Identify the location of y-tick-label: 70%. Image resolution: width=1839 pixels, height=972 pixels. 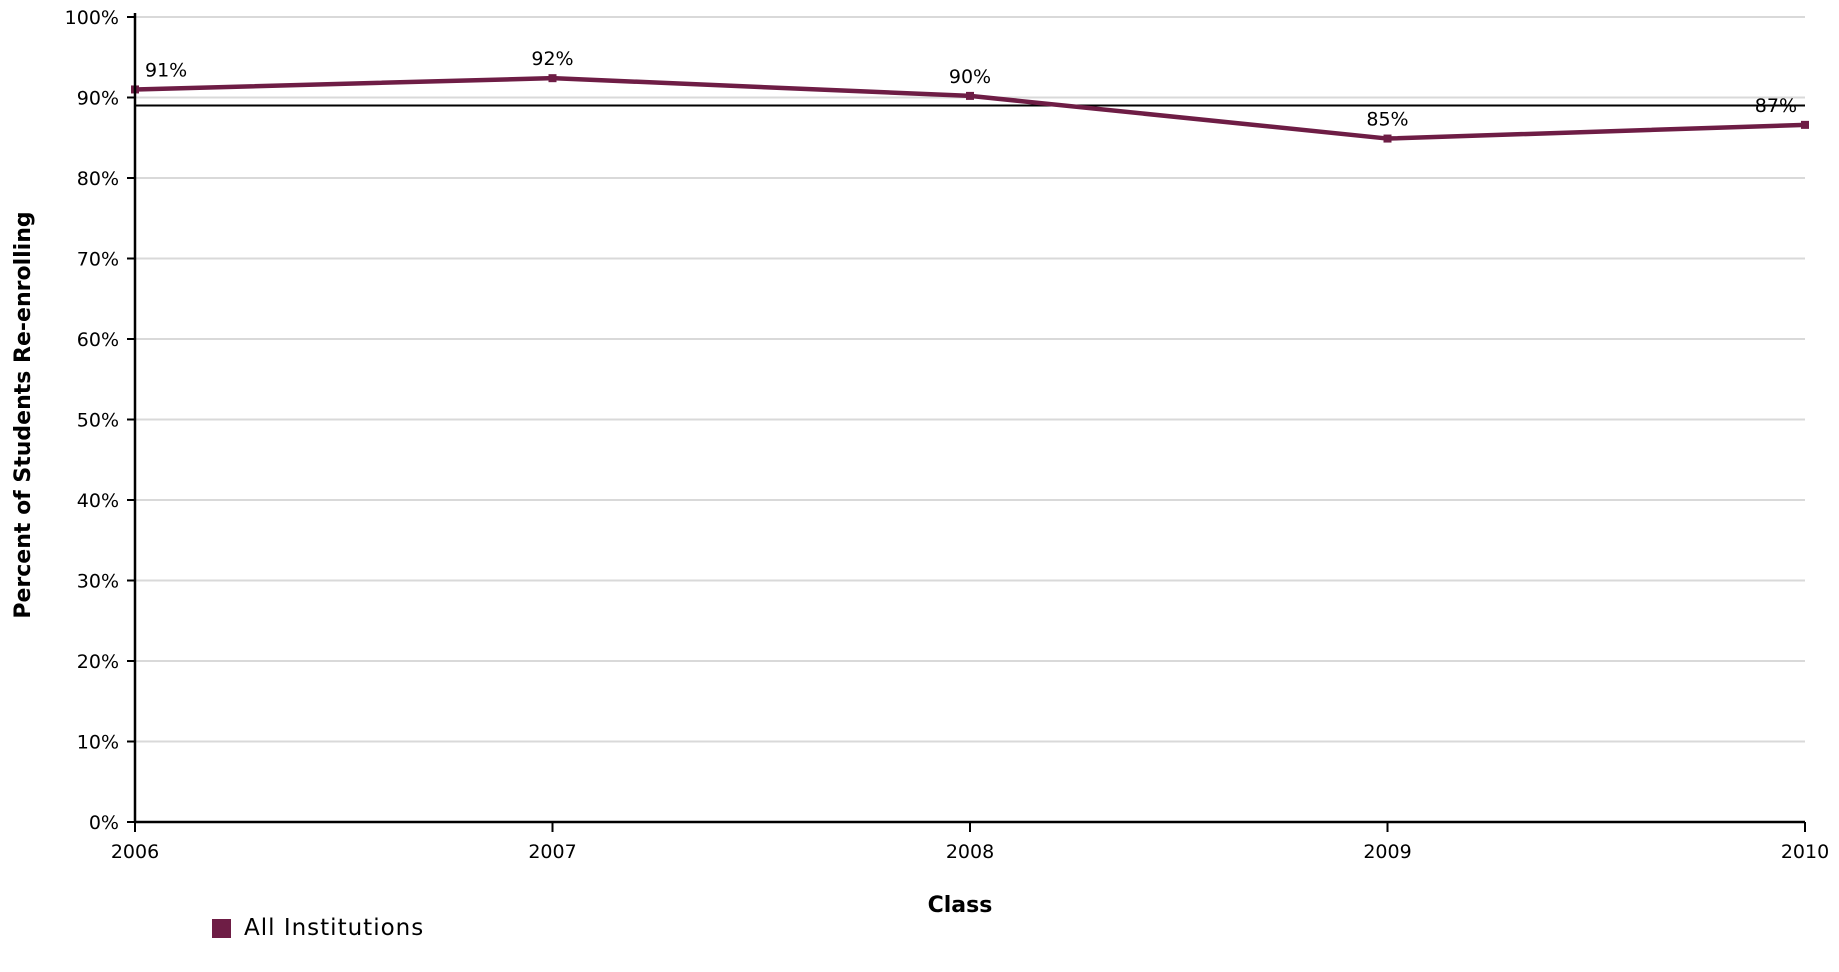
(98, 260).